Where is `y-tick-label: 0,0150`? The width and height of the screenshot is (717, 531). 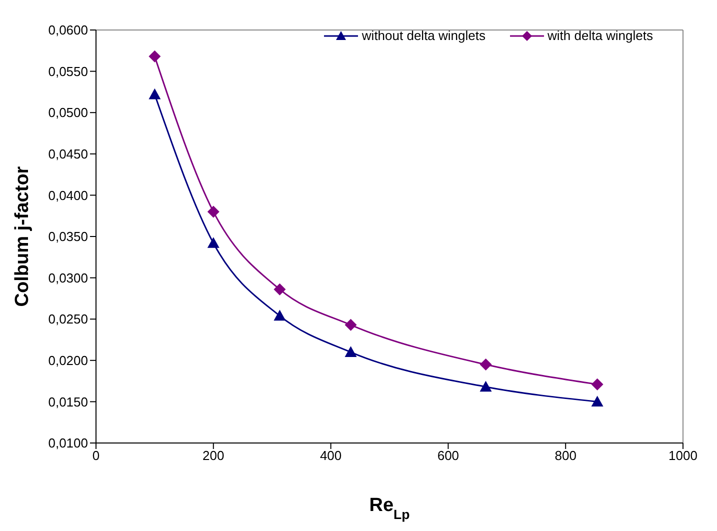 y-tick-label: 0,0150 is located at coordinates (68, 402).